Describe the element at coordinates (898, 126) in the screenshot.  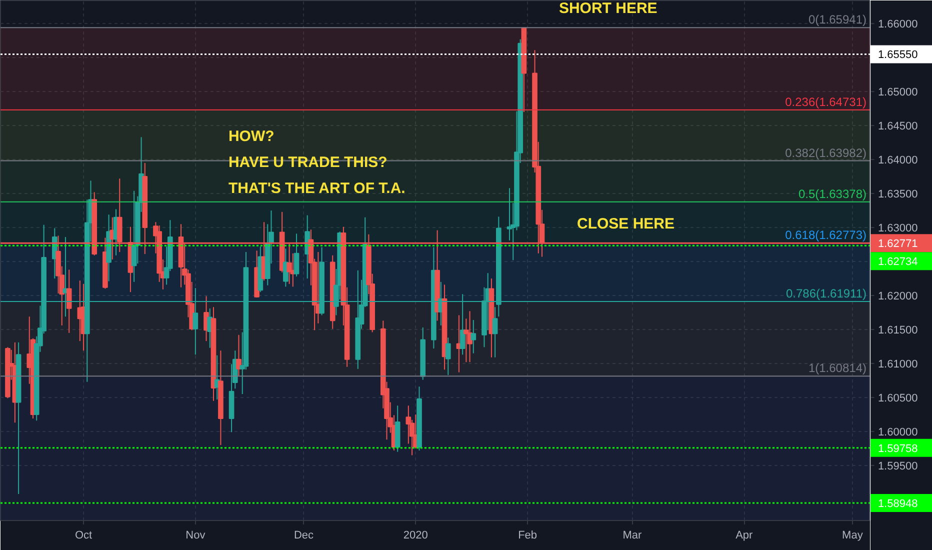
I see `y-tick-label: 1.64500` at that location.